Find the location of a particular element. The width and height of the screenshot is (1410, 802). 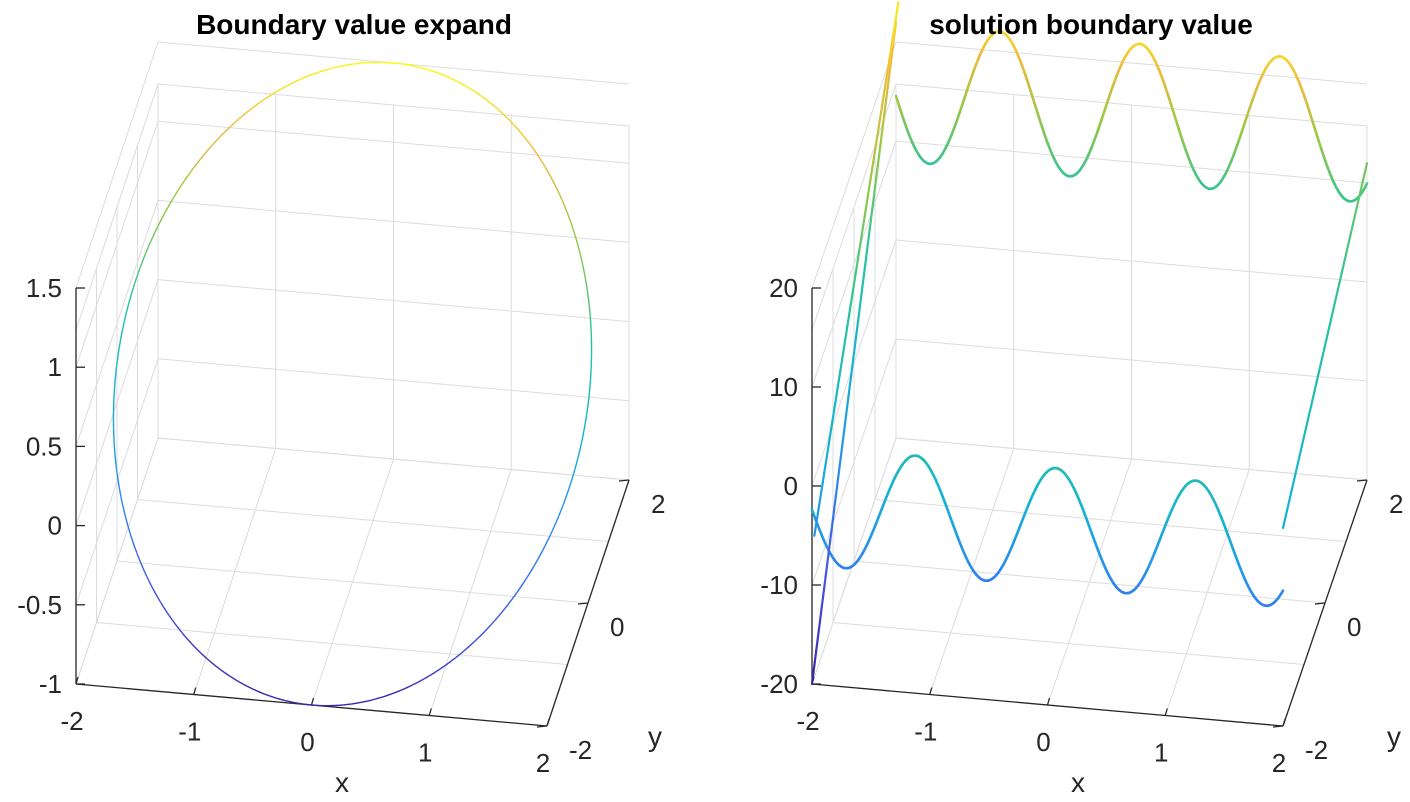

x-tick-label: 2 is located at coordinates (543, 763).